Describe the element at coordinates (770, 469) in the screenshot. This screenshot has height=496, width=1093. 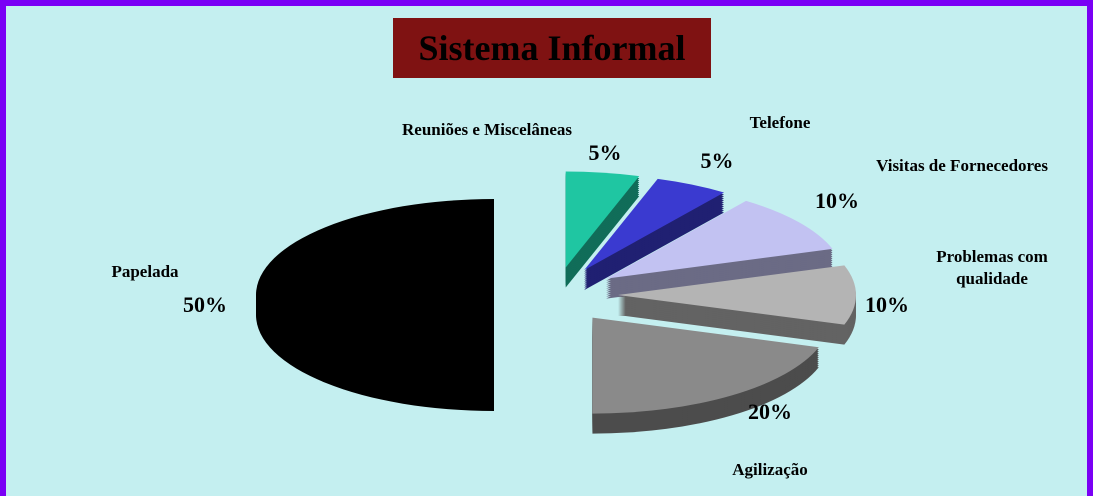
I see `slice-label: Agilização` at that location.